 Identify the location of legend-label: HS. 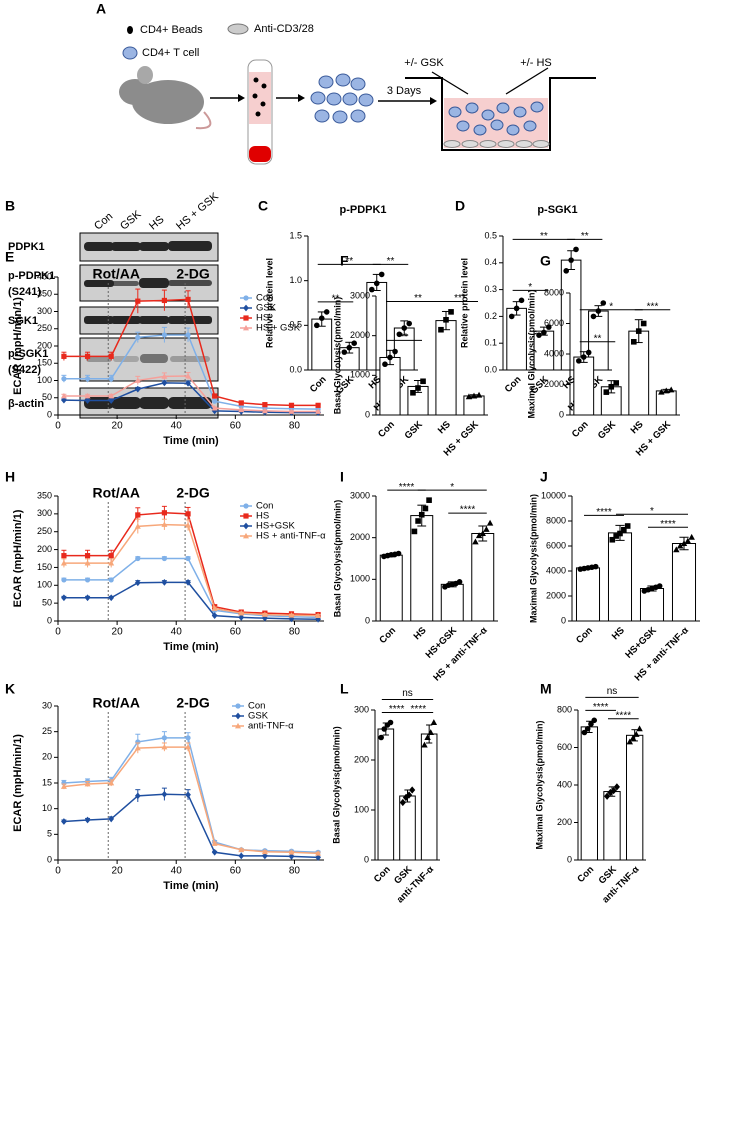
(262, 516).